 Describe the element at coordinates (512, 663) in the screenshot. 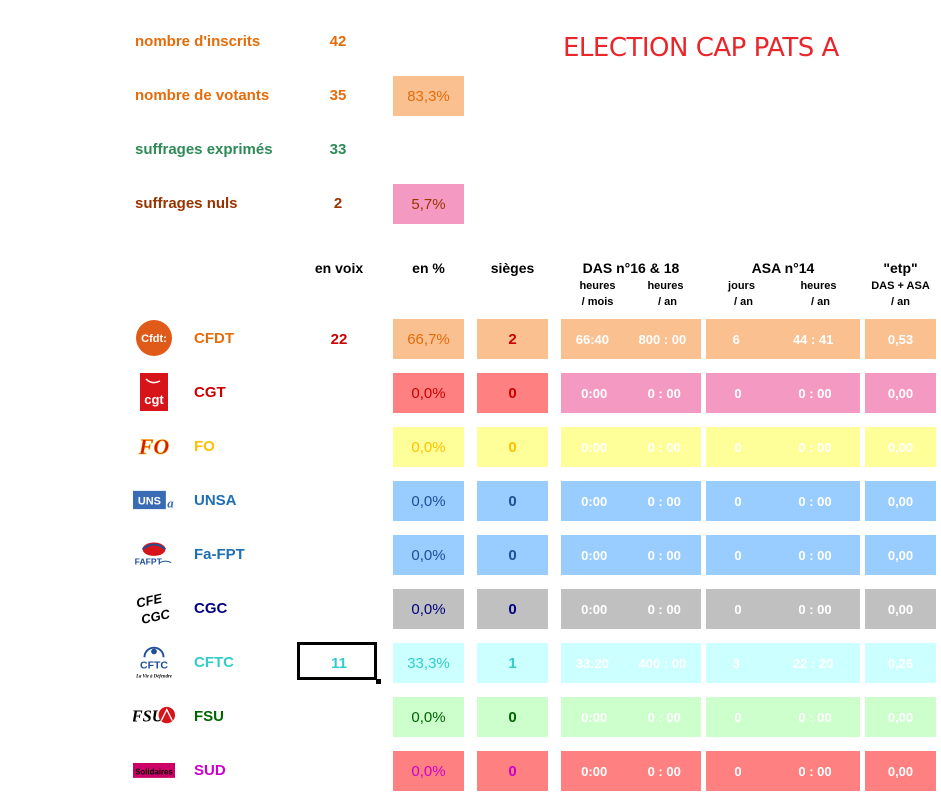

I see `seats-cell: 1` at that location.